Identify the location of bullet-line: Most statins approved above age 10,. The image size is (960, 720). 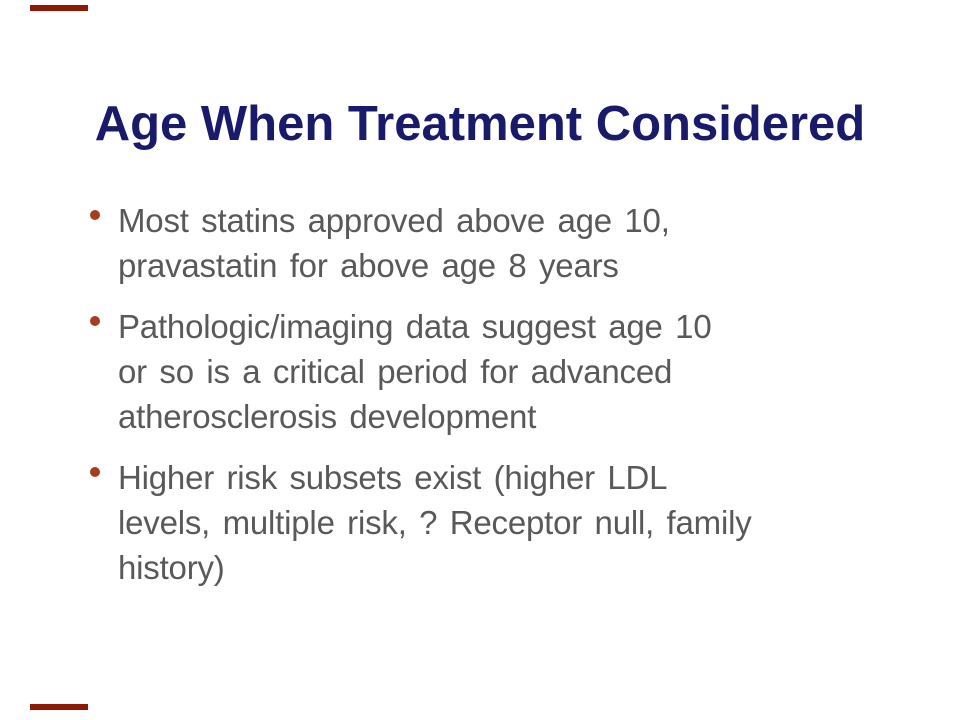
(394, 220).